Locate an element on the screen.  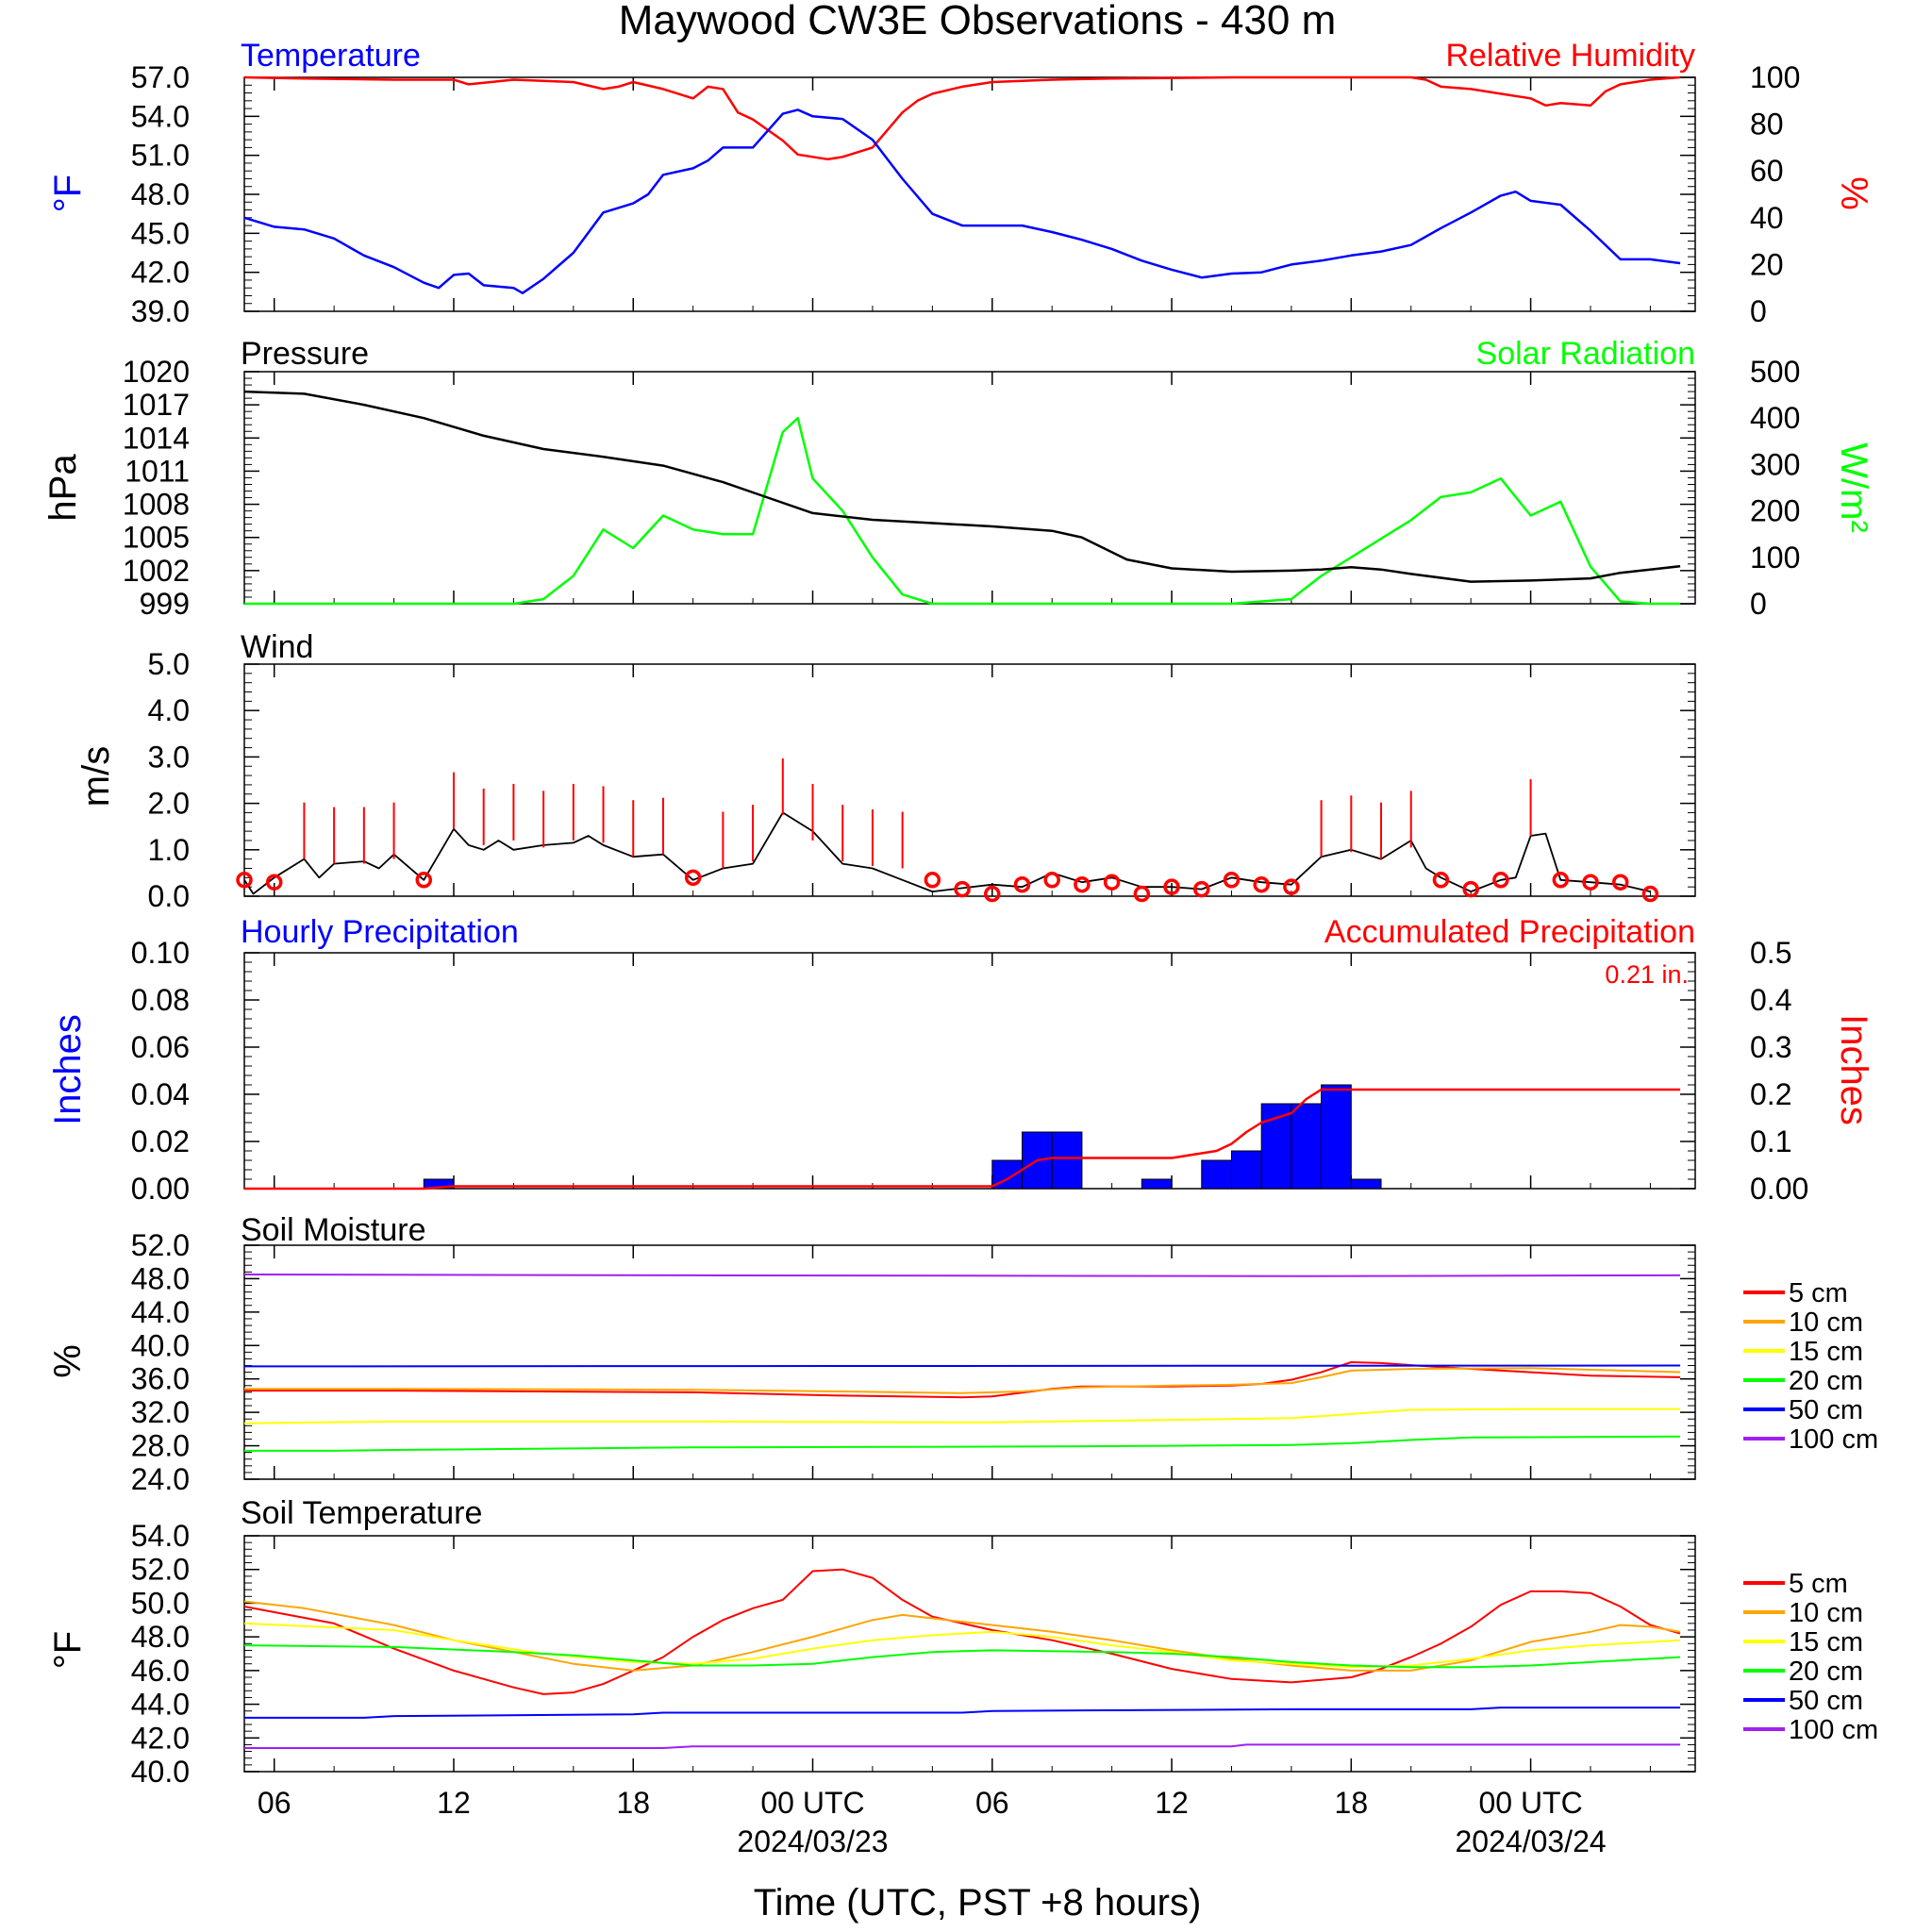
y-left-tick-label: 1020 is located at coordinates (156, 372).